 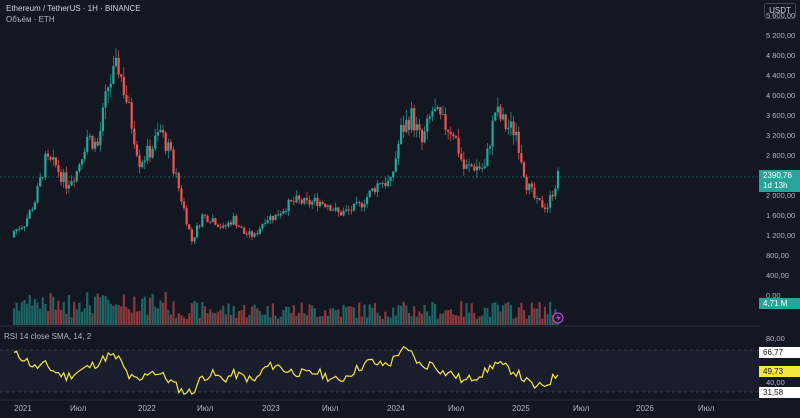 I want to click on price-axis-label: 5 200,00, so click(x=781, y=35).